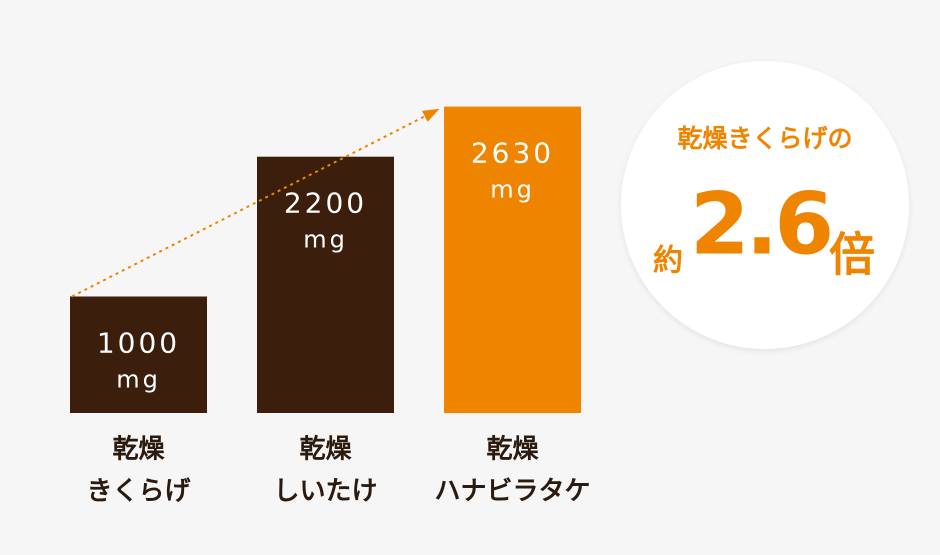 The height and width of the screenshot is (555, 940). I want to click on category-label: きくらげ, so click(138, 492).